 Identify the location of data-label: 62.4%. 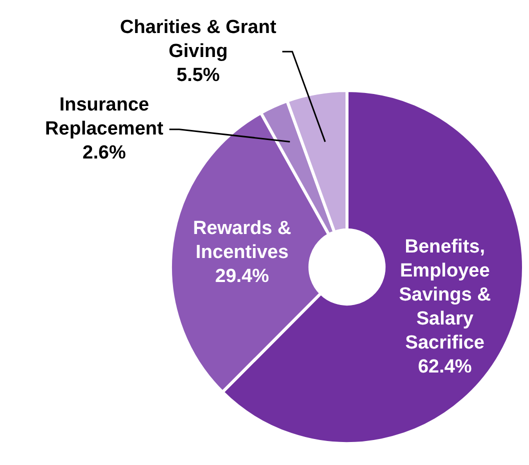
(445, 367).